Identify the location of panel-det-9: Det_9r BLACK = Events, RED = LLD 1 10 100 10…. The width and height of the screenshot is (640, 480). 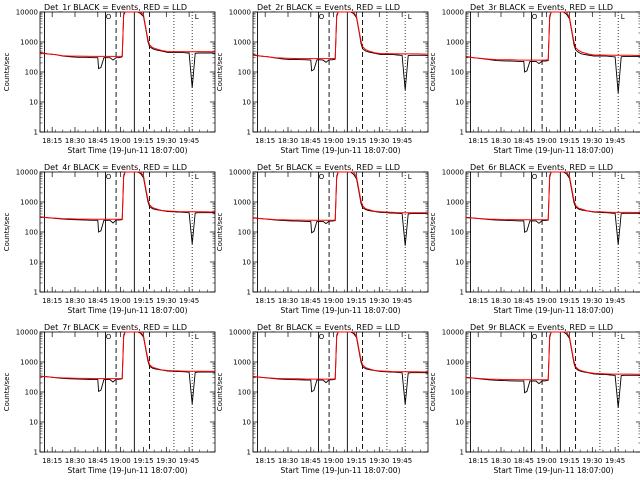
(534, 399).